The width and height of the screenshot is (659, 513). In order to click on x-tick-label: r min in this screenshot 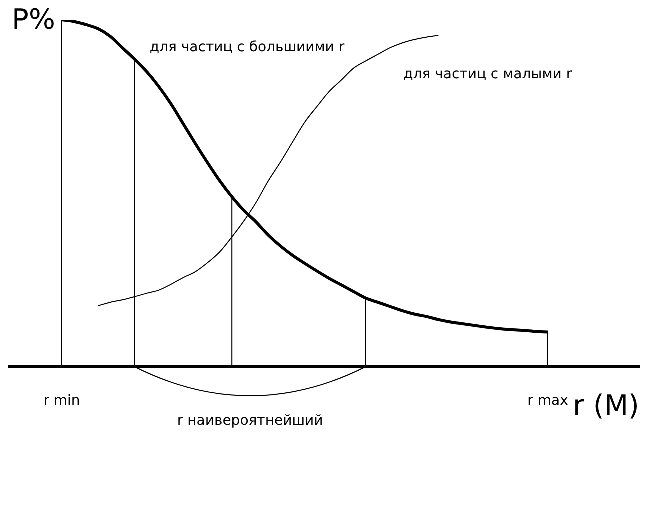, I will do `click(62, 401)`.